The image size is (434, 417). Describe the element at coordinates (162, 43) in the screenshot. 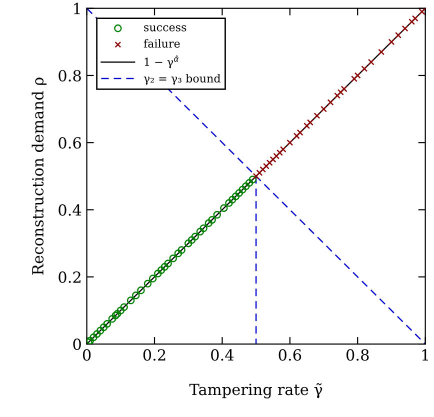

I see `legend-label: failure` at that location.